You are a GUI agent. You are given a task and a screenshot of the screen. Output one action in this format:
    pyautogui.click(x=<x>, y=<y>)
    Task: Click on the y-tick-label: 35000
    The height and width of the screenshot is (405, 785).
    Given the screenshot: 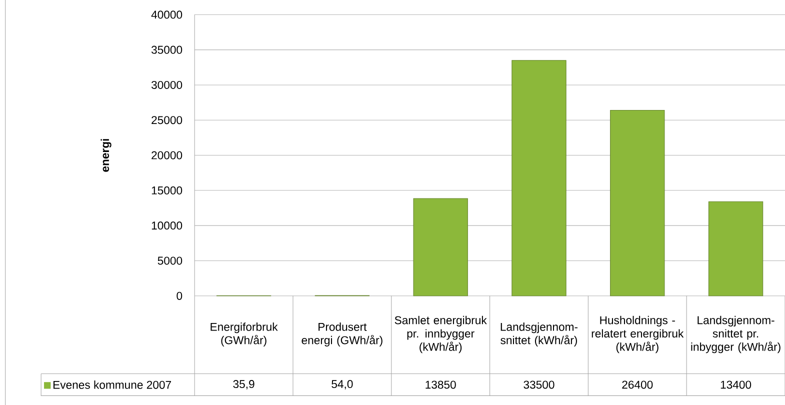 What is the action you would take?
    pyautogui.click(x=166, y=50)
    